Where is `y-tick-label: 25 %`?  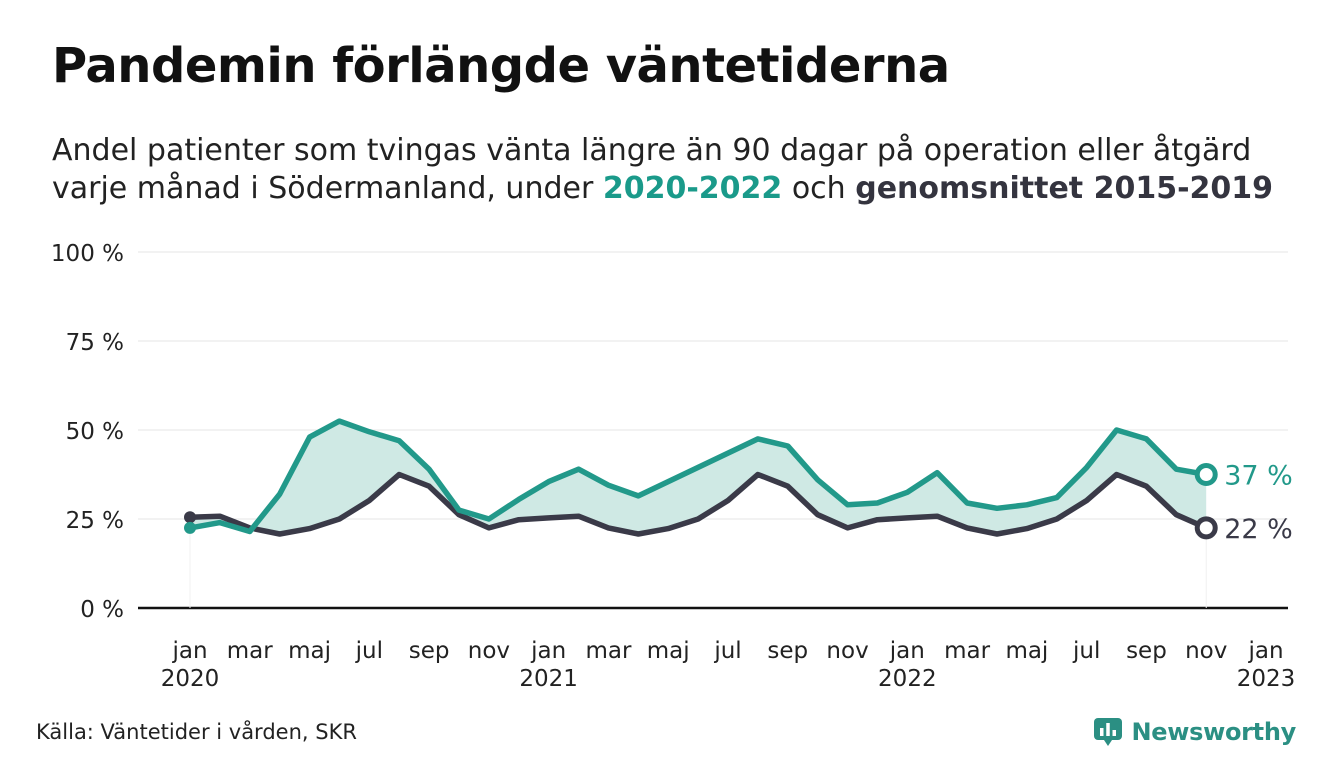
y-tick-label: 25 % is located at coordinates (95, 521).